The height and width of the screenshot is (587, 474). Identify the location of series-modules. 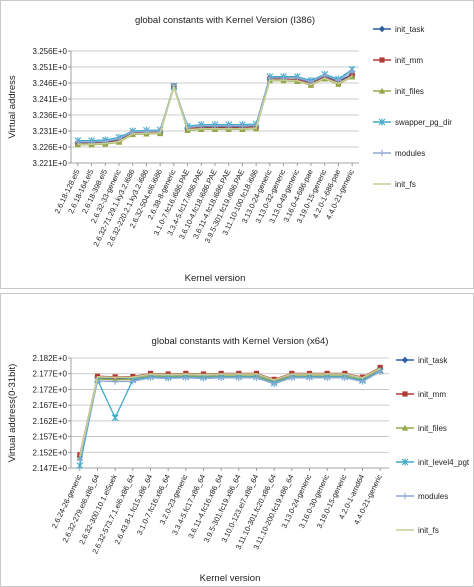
(230, 416).